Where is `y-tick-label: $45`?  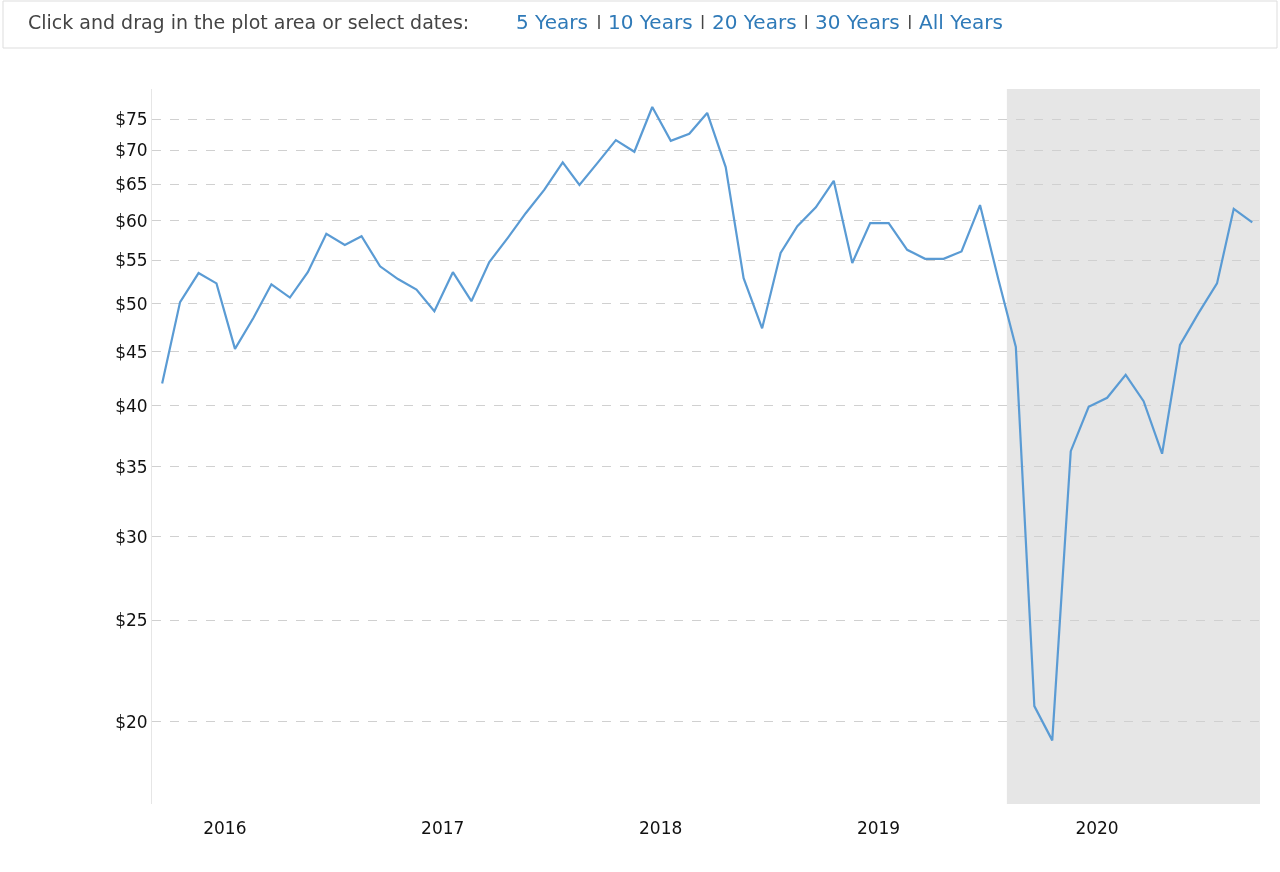
y-tick-label: $45 is located at coordinates (131, 351).